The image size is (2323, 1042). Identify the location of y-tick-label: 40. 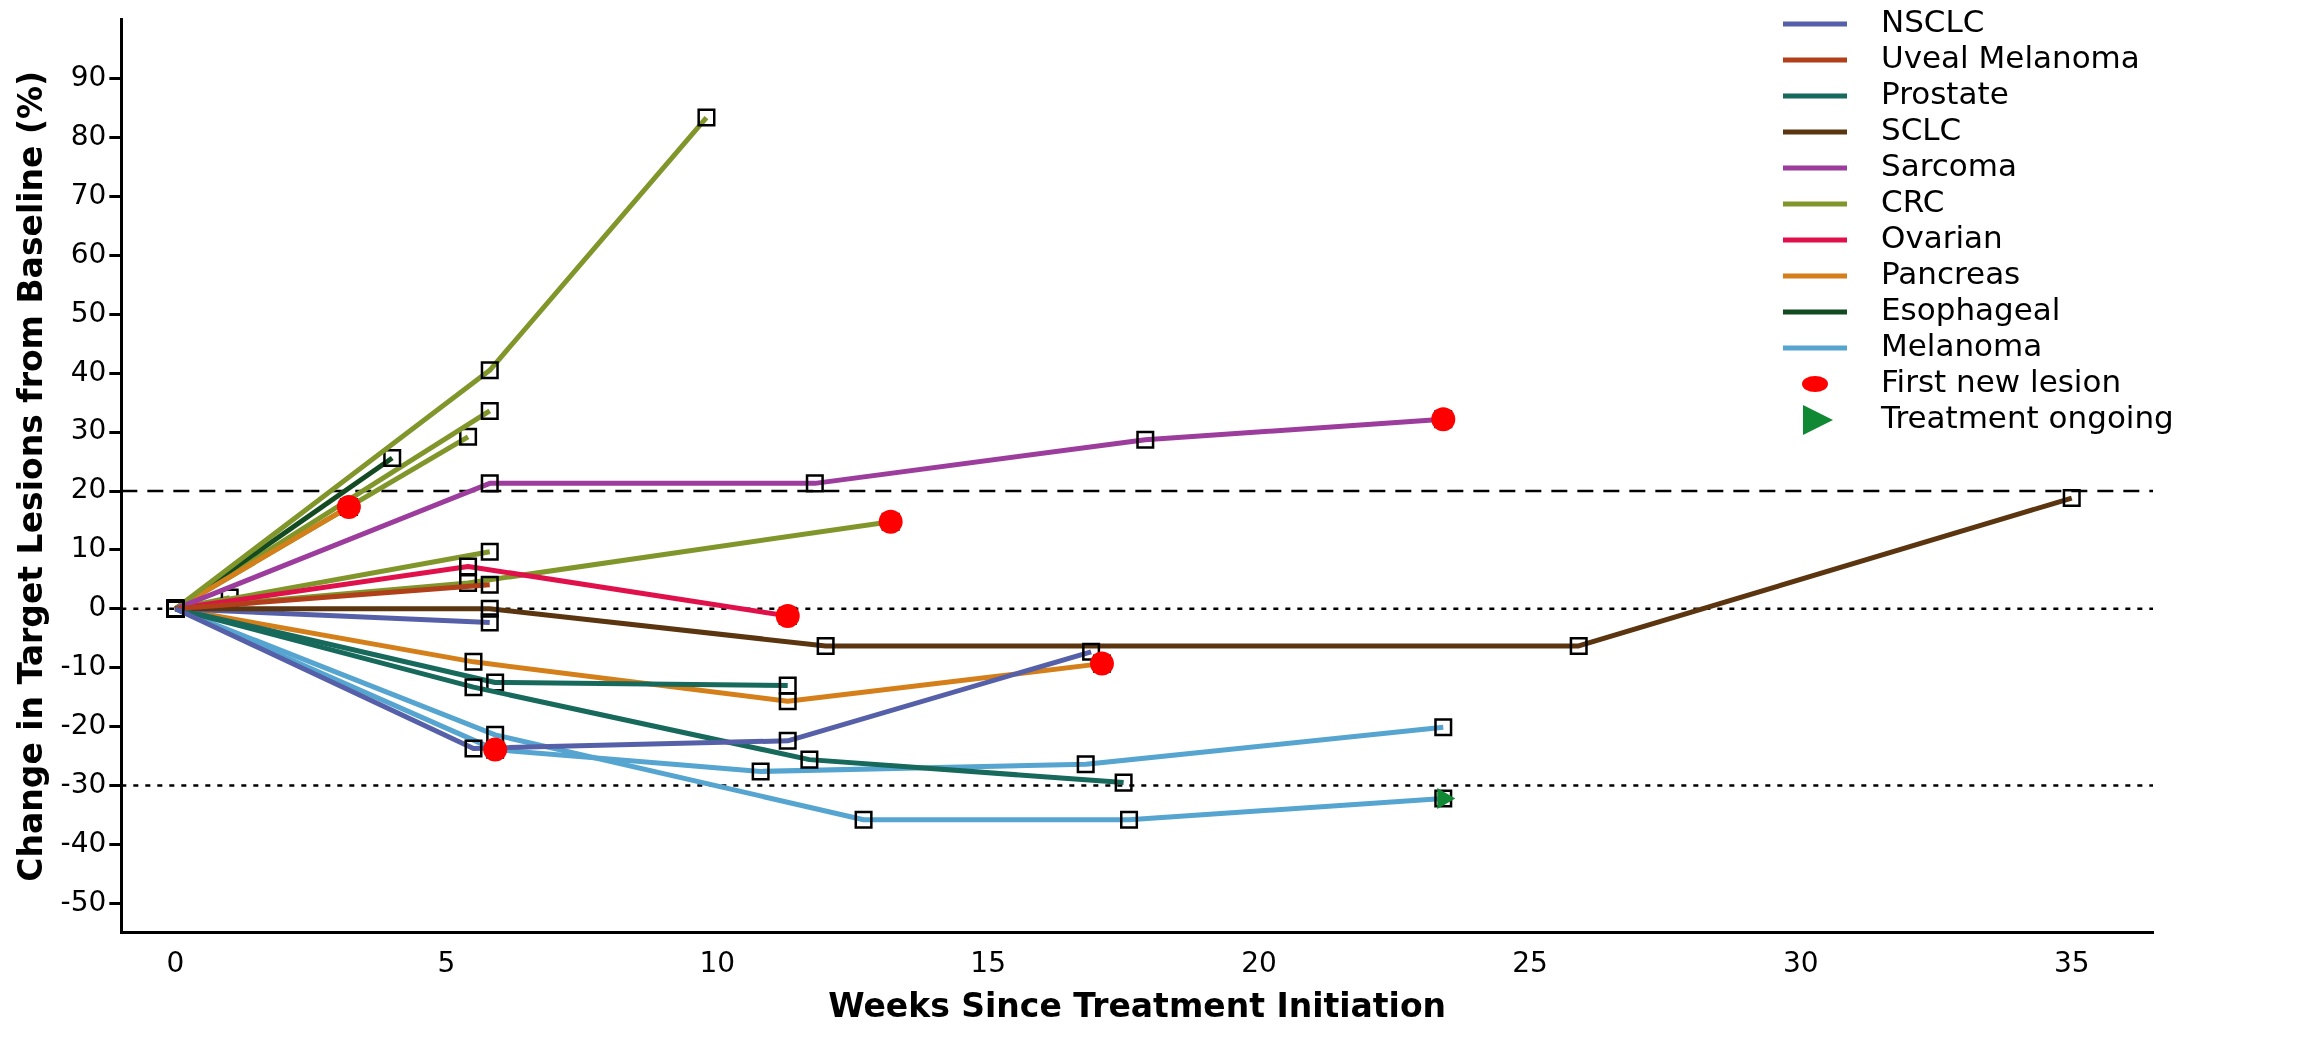
(88, 371).